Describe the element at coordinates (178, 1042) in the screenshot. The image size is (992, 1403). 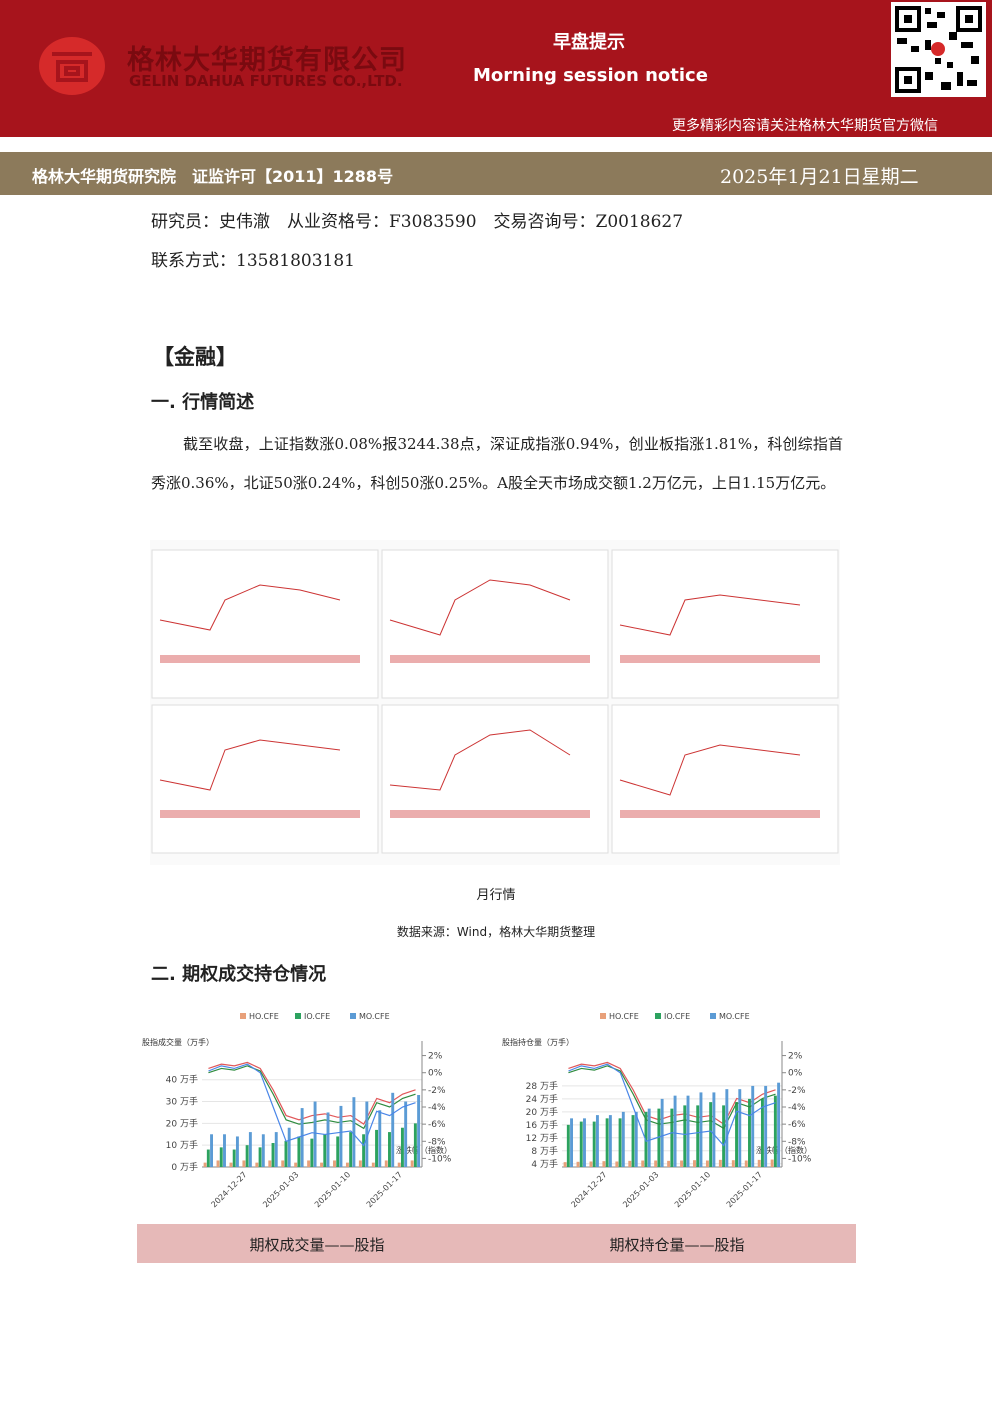
I see `y-axis-title: 股指成交量（万手）` at that location.